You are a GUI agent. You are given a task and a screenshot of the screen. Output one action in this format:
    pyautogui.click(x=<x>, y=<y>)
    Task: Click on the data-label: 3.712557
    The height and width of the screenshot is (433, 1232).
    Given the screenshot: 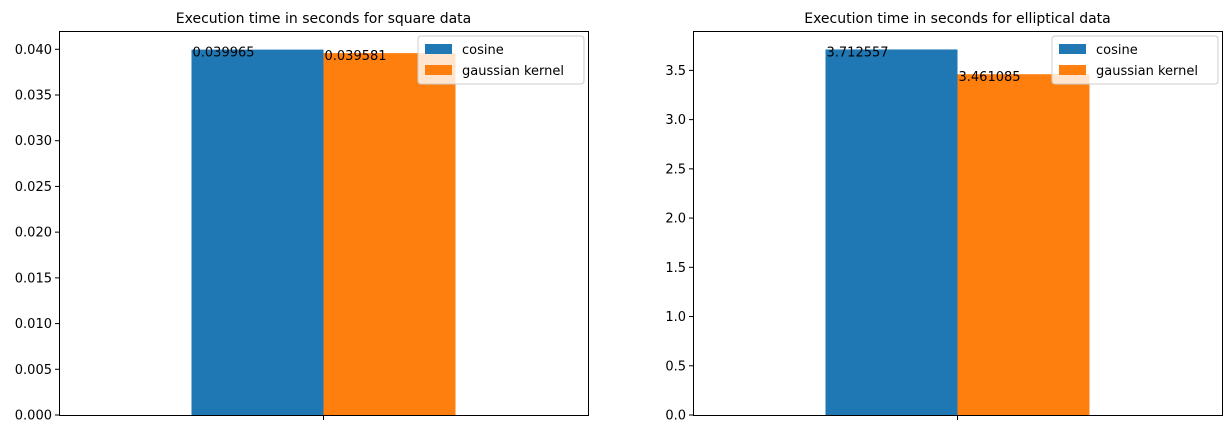 What is the action you would take?
    pyautogui.click(x=858, y=52)
    